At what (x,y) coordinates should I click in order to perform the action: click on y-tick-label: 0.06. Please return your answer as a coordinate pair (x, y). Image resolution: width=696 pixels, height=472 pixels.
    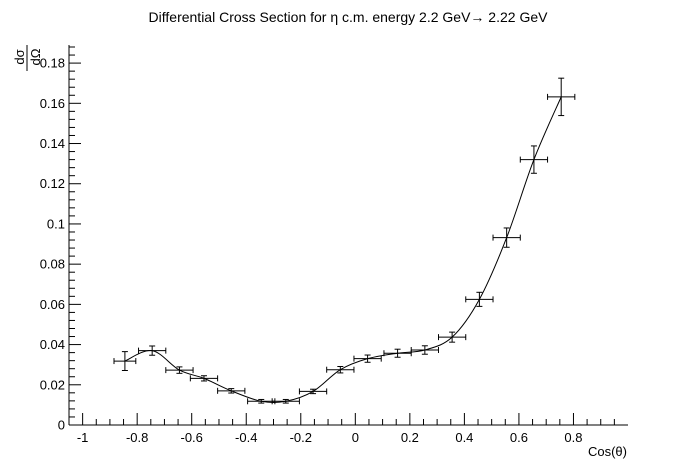
    Looking at the image, I should click on (52, 304).